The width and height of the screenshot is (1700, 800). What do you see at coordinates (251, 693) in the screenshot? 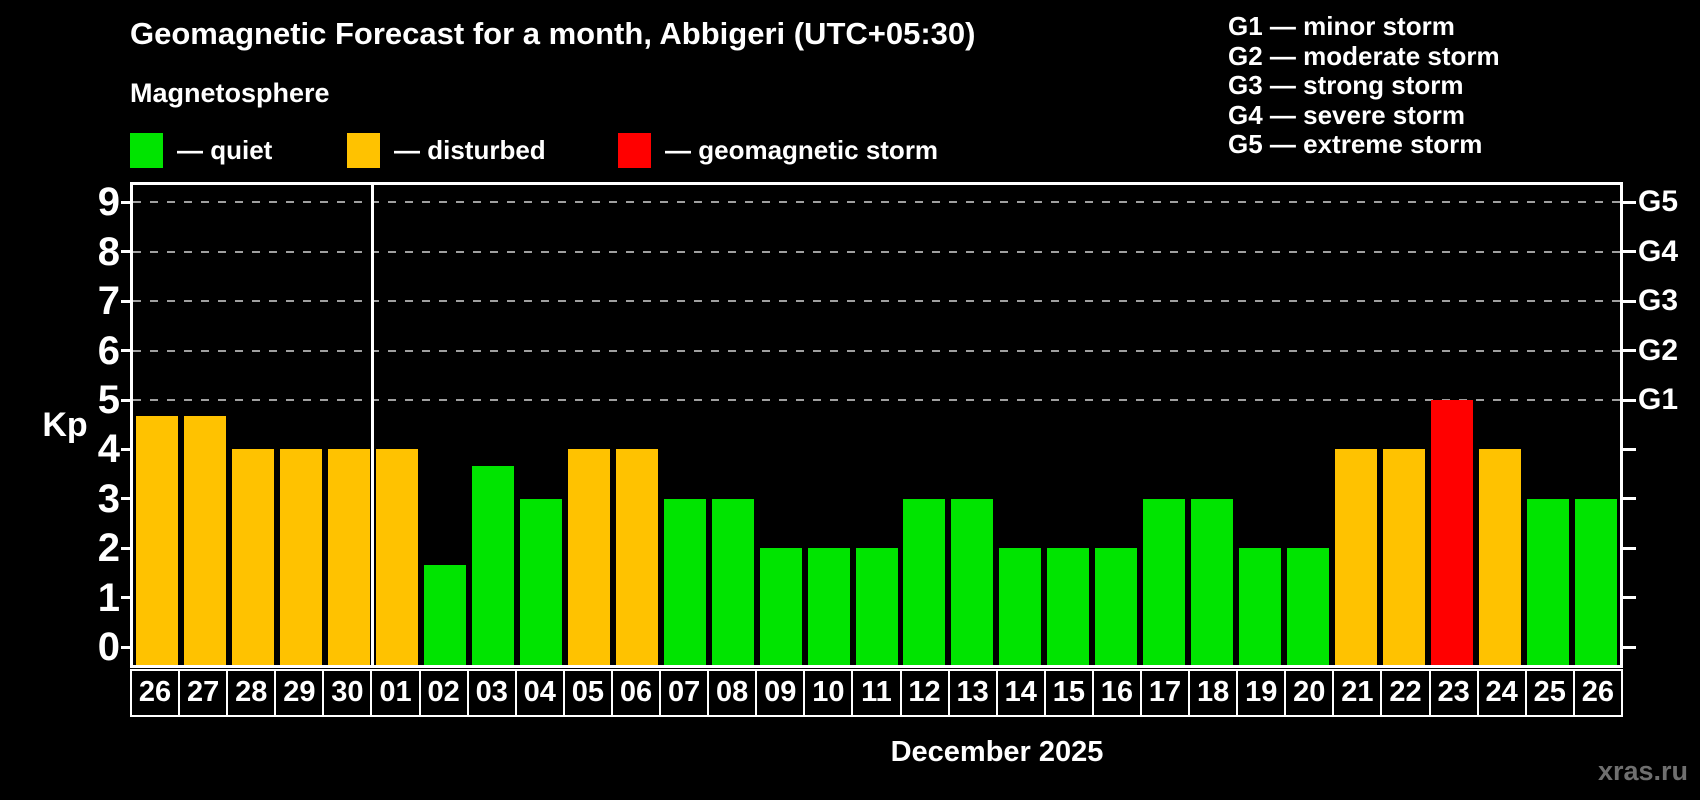
I see `day-label-28: 28` at bounding box center [251, 693].